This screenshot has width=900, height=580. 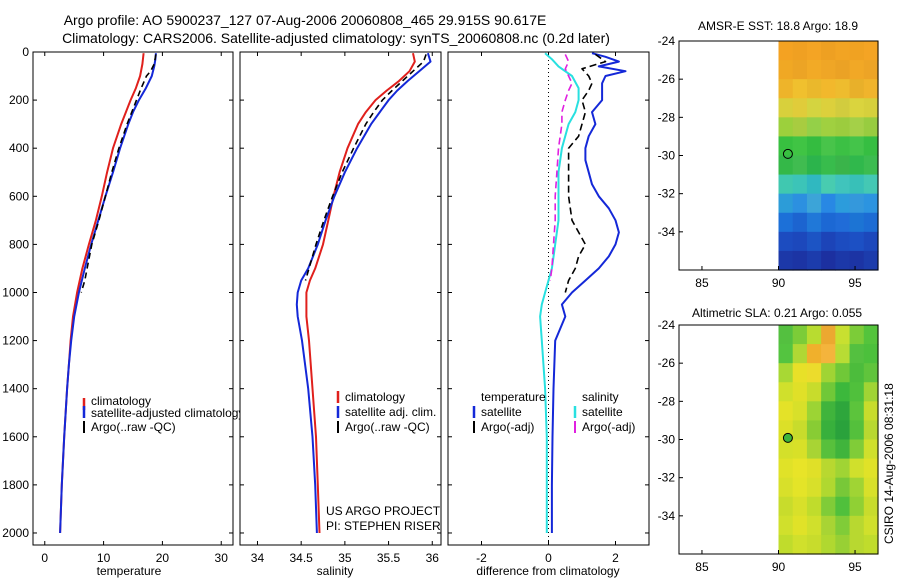 What do you see at coordinates (19, 148) in the screenshot?
I see `ytick-label: 400` at bounding box center [19, 148].